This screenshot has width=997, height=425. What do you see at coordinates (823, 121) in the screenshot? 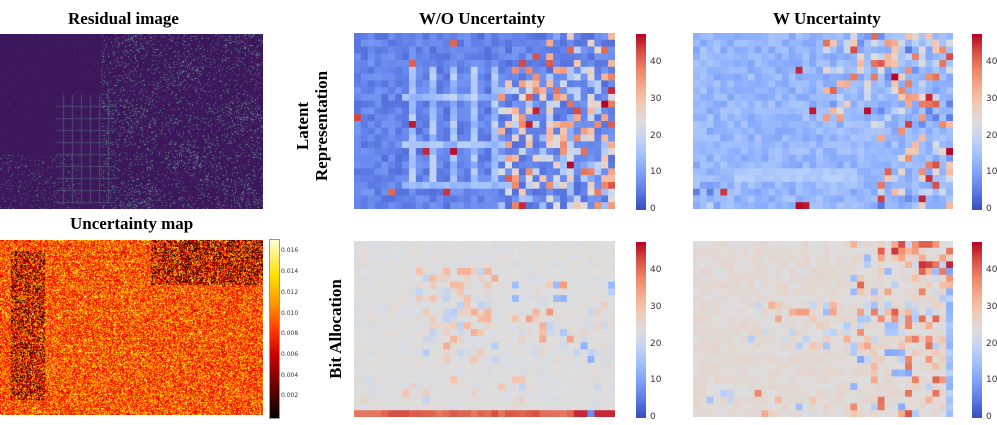
I see `w-latent-heatmap` at bounding box center [823, 121].